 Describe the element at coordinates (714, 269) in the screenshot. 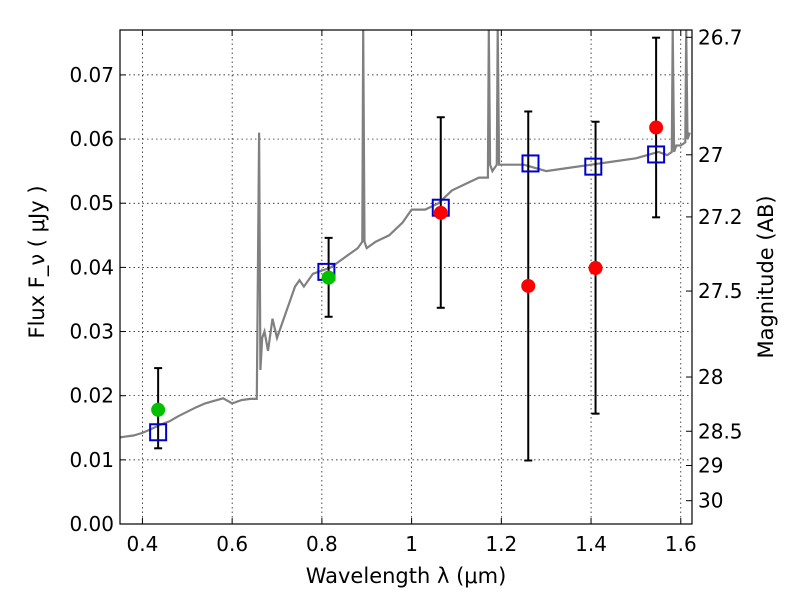

I see `right-axis-ticks: 26.7 27 27.2 27.5 28 28.5 29 30` at that location.